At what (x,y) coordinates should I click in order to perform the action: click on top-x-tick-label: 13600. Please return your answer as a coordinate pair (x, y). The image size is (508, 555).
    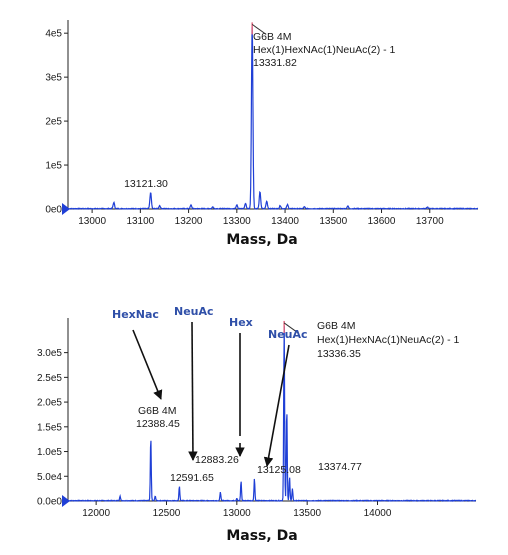
    Looking at the image, I should click on (382, 221).